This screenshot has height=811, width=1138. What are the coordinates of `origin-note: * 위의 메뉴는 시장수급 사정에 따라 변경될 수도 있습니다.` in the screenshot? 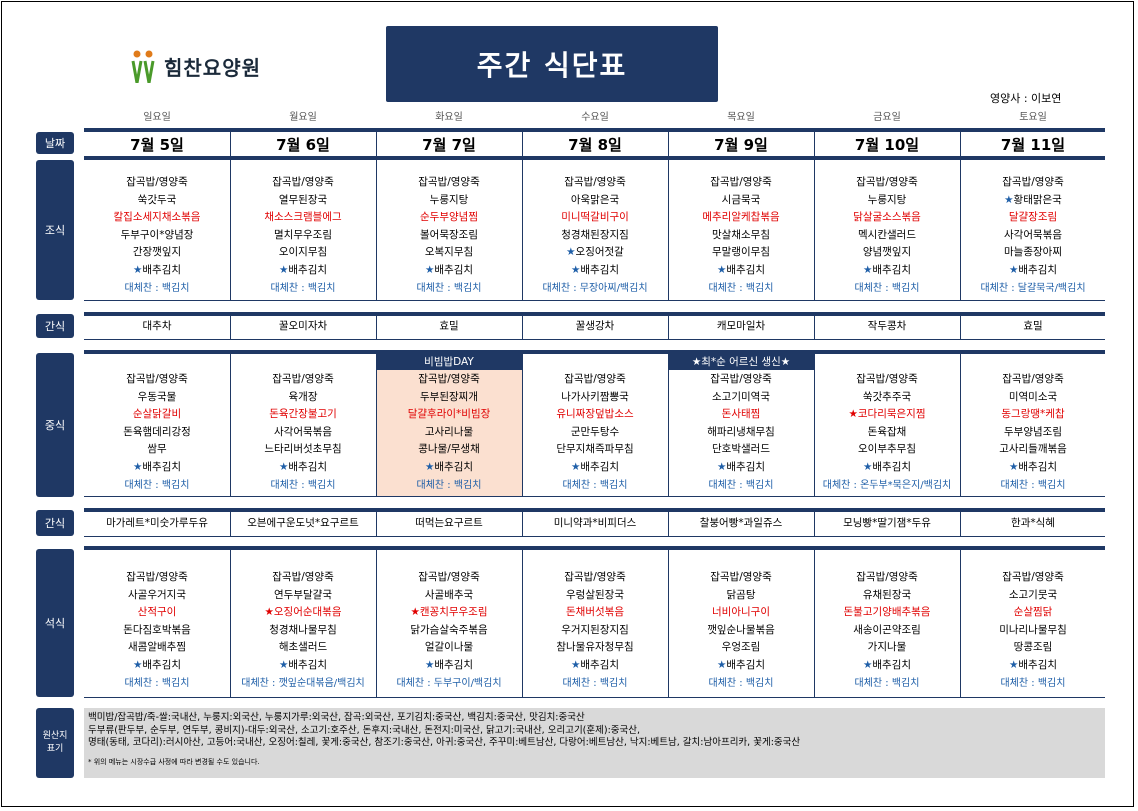 It's located at (174, 761).